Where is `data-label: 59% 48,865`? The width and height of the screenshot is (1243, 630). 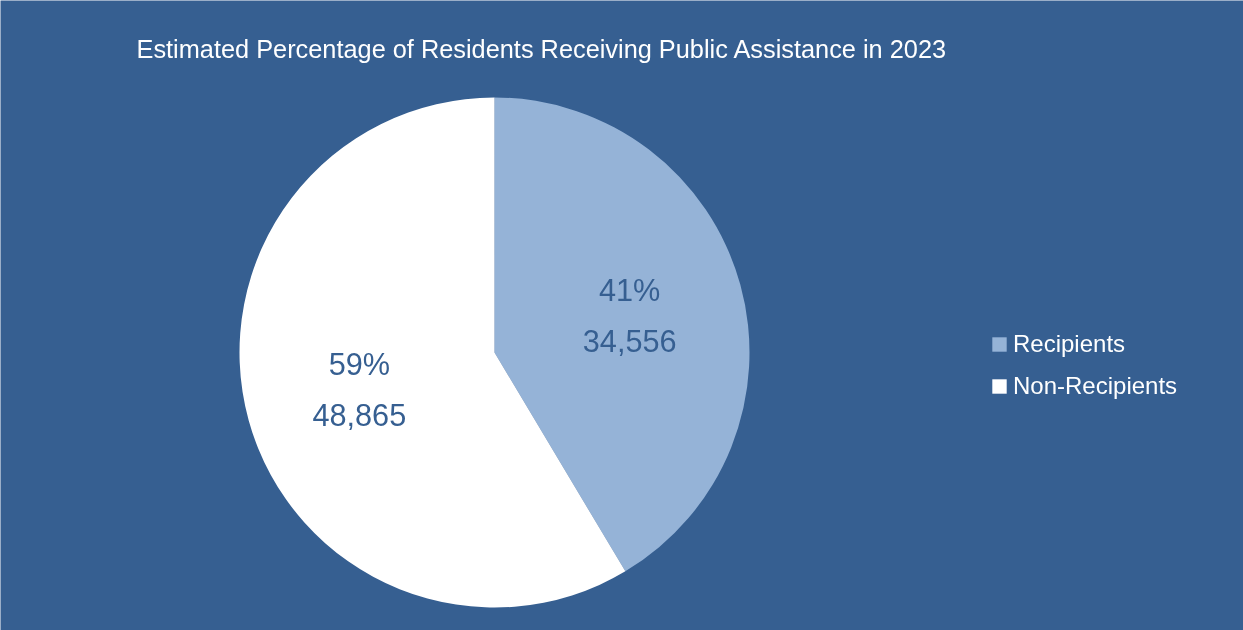 data-label: 59% 48,865 is located at coordinates (359, 390).